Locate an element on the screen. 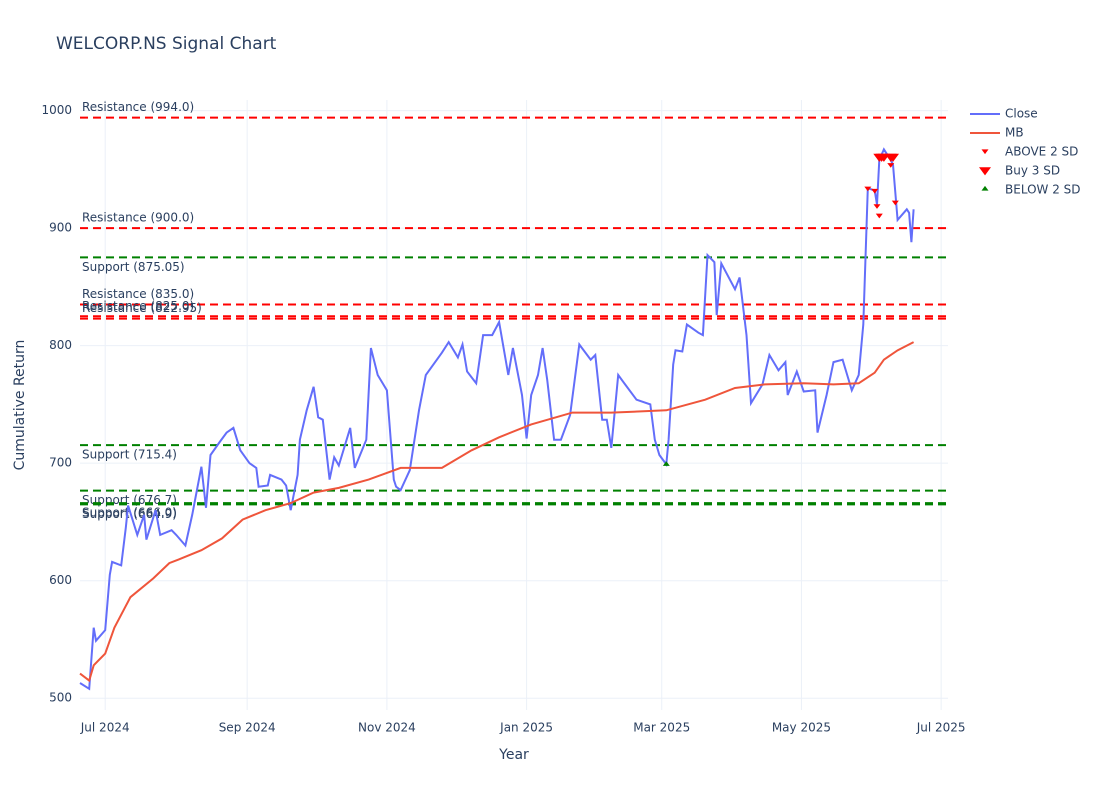 This screenshot has height=800, width=1100. level-label: Support (676.7) is located at coordinates (129, 500).